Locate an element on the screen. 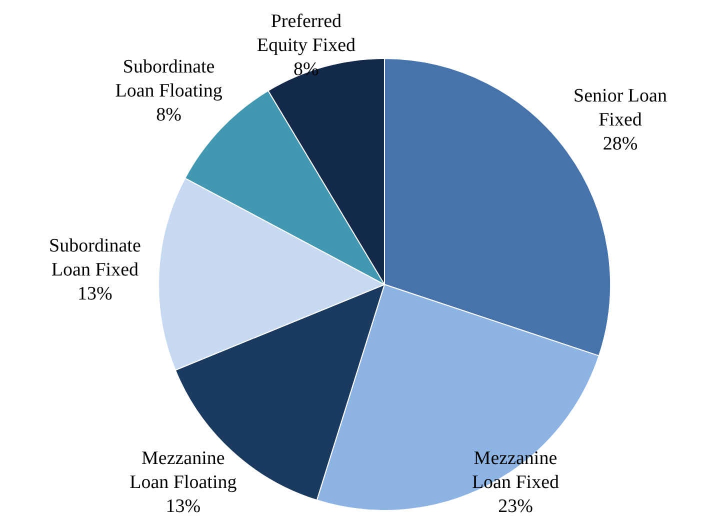  slice-label: Preferred Equity Fixed is located at coordinates (306, 33).